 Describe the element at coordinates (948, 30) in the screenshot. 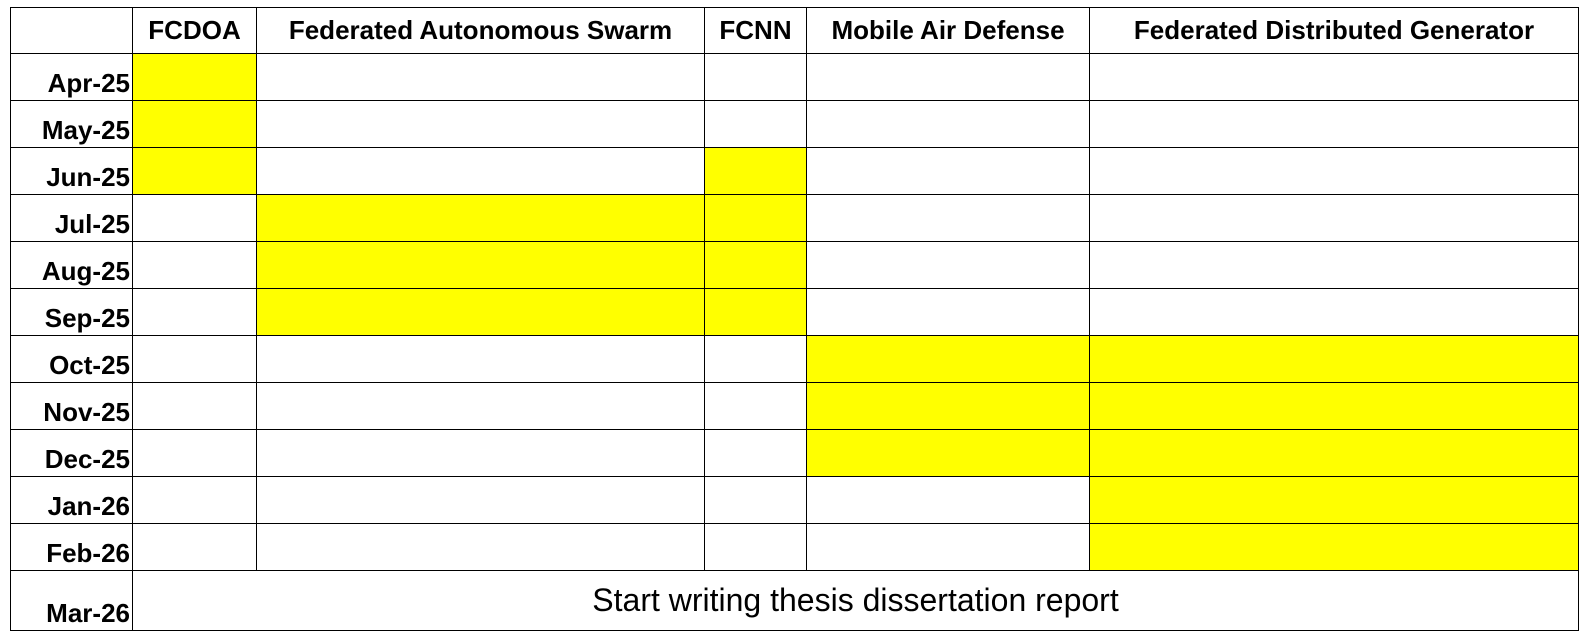

I see `column-header-mobile-air-defense: Mobile Air Defense` at that location.